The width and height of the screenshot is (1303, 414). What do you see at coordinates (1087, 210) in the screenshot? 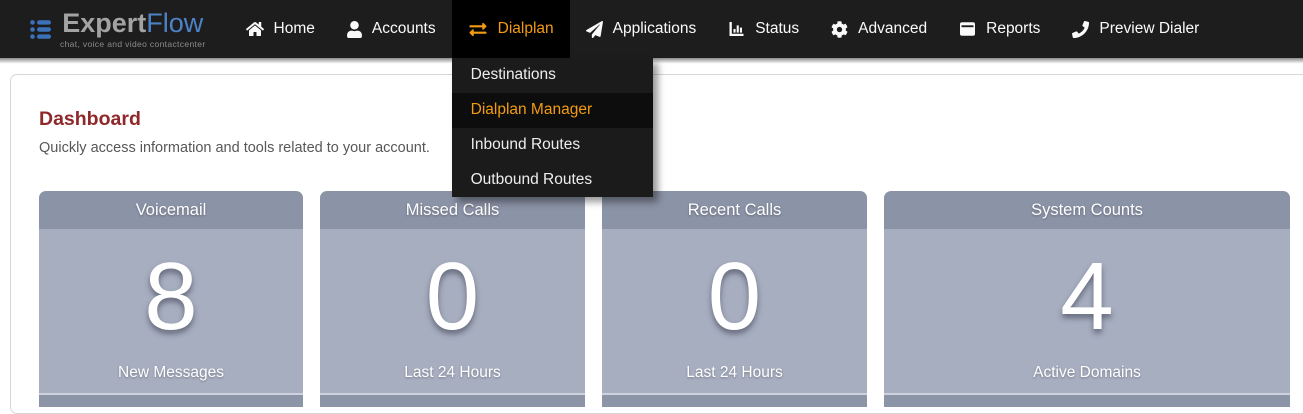
I see `card-title: System Counts` at bounding box center [1087, 210].